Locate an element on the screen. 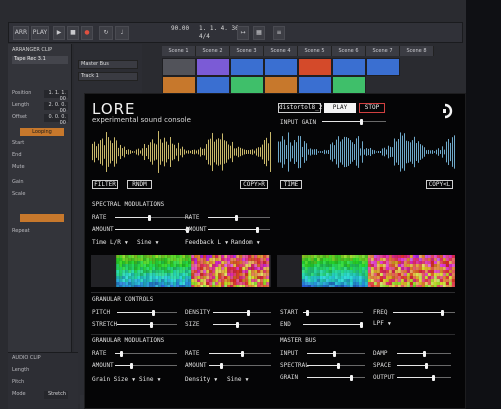  spectral-right-rate-slider is located at coordinates (239, 218).